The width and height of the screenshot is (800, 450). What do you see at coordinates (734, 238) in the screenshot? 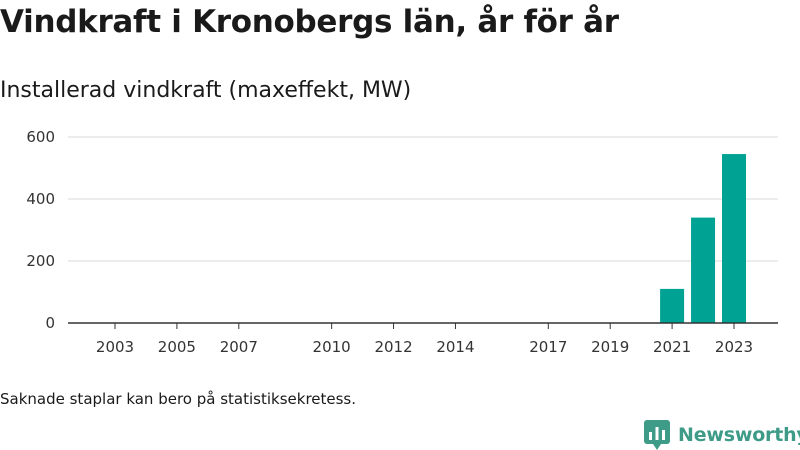
I see `bar-2023` at bounding box center [734, 238].